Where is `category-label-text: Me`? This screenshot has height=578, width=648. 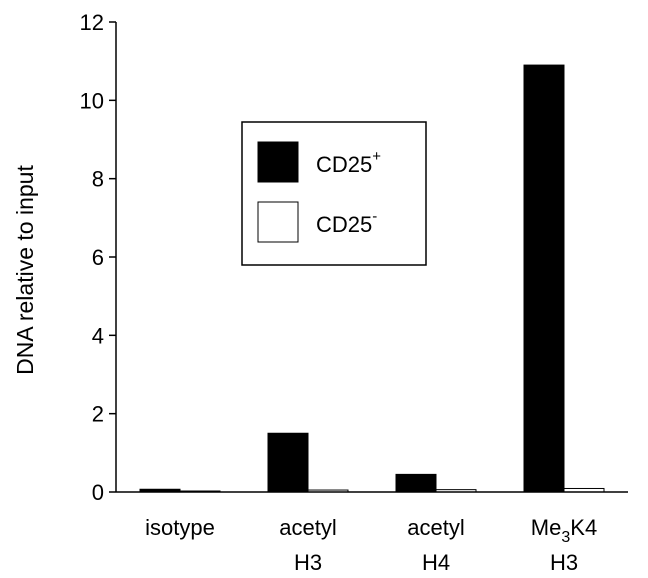 category-label-text: Me is located at coordinates (546, 527).